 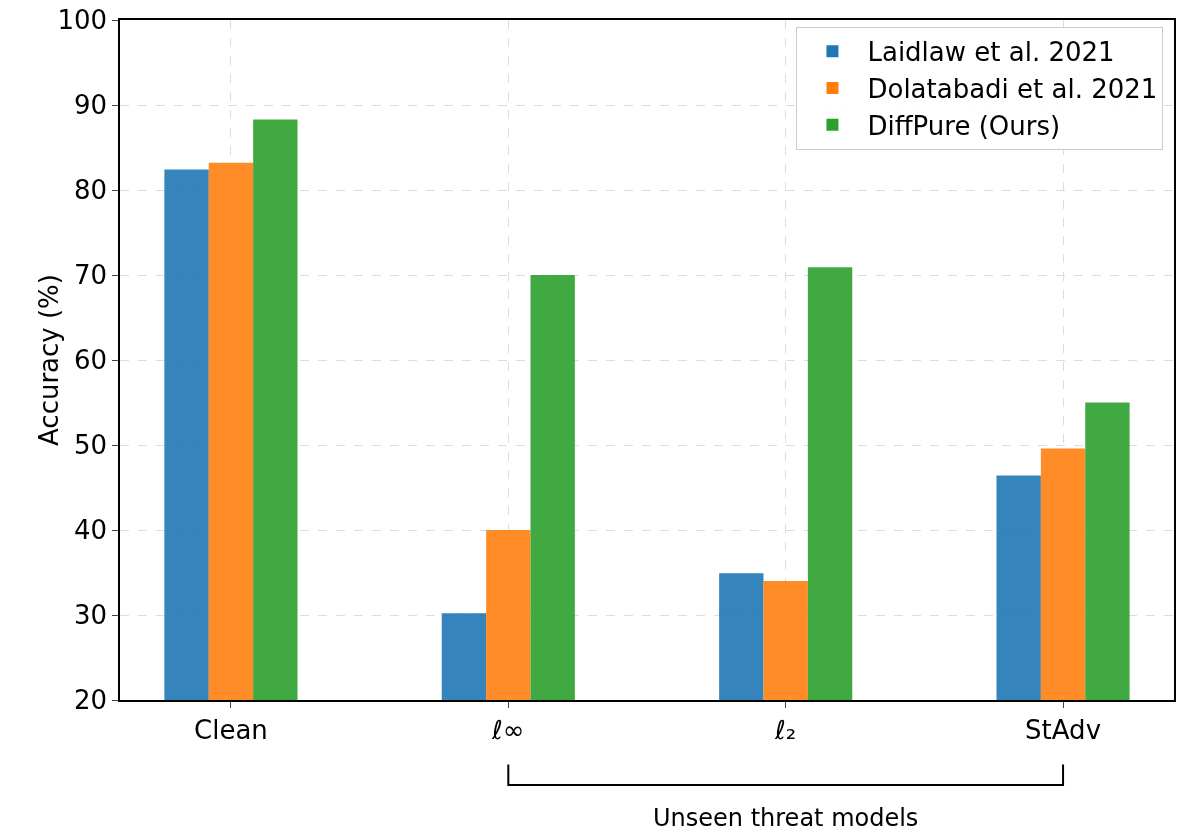 I want to click on x-tick-label: Clean, so click(x=231, y=729).